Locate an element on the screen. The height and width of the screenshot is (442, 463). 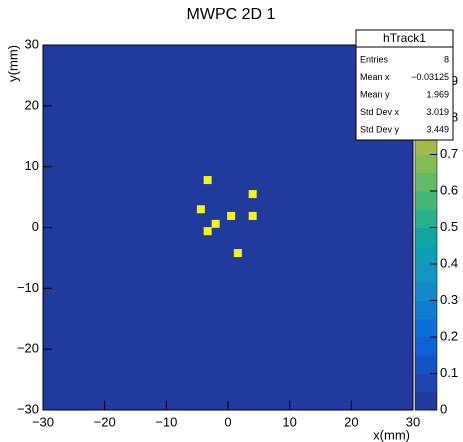
z-tick-label: 0.3 is located at coordinates (449, 299).